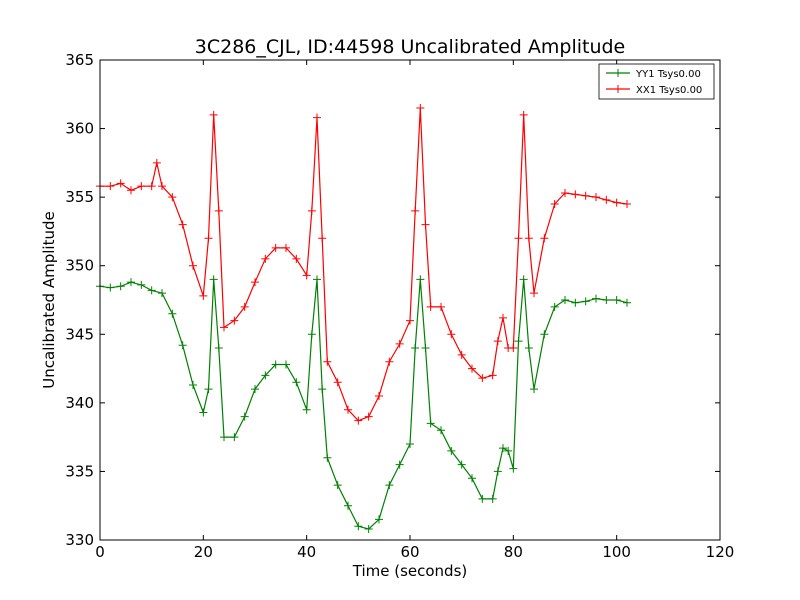  What do you see at coordinates (100, 552) in the screenshot?
I see `x-tick-label: 0` at bounding box center [100, 552].